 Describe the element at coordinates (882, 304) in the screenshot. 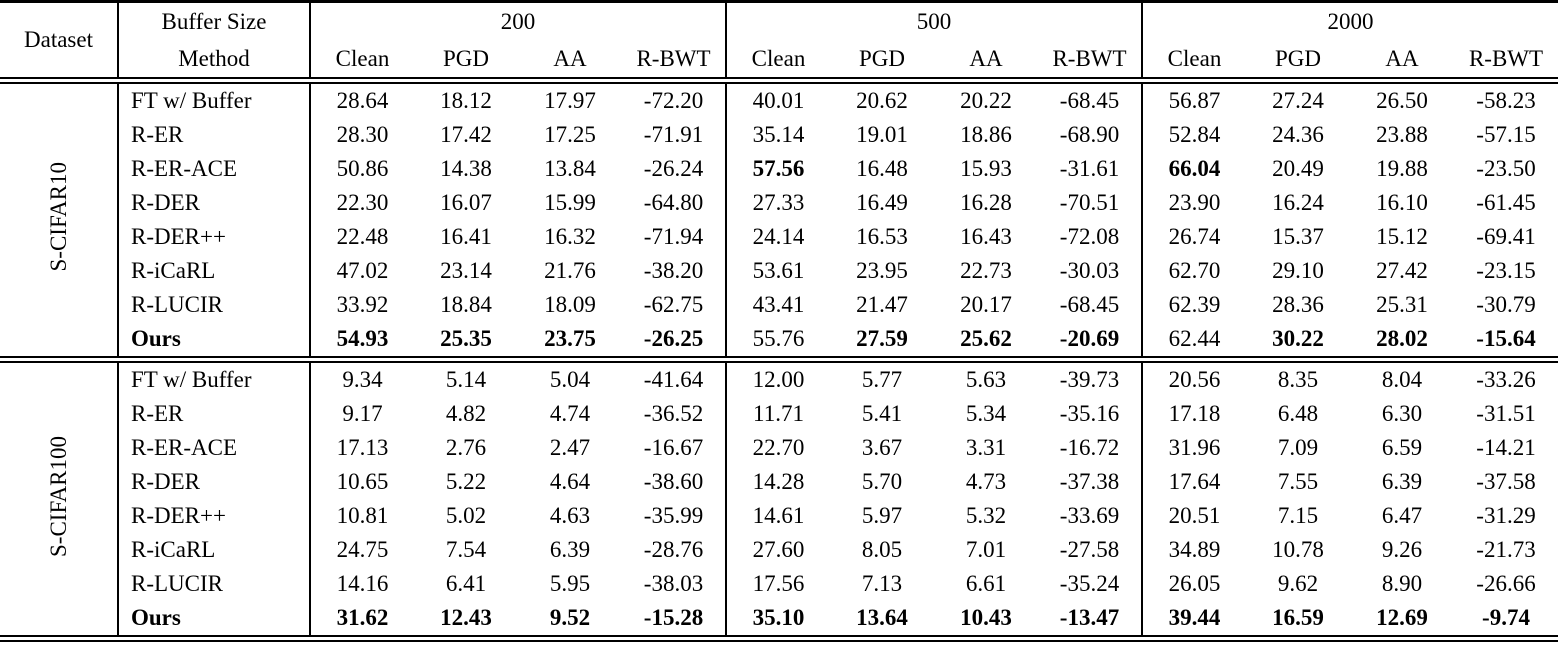

I see `value-cell: 21.47` at that location.